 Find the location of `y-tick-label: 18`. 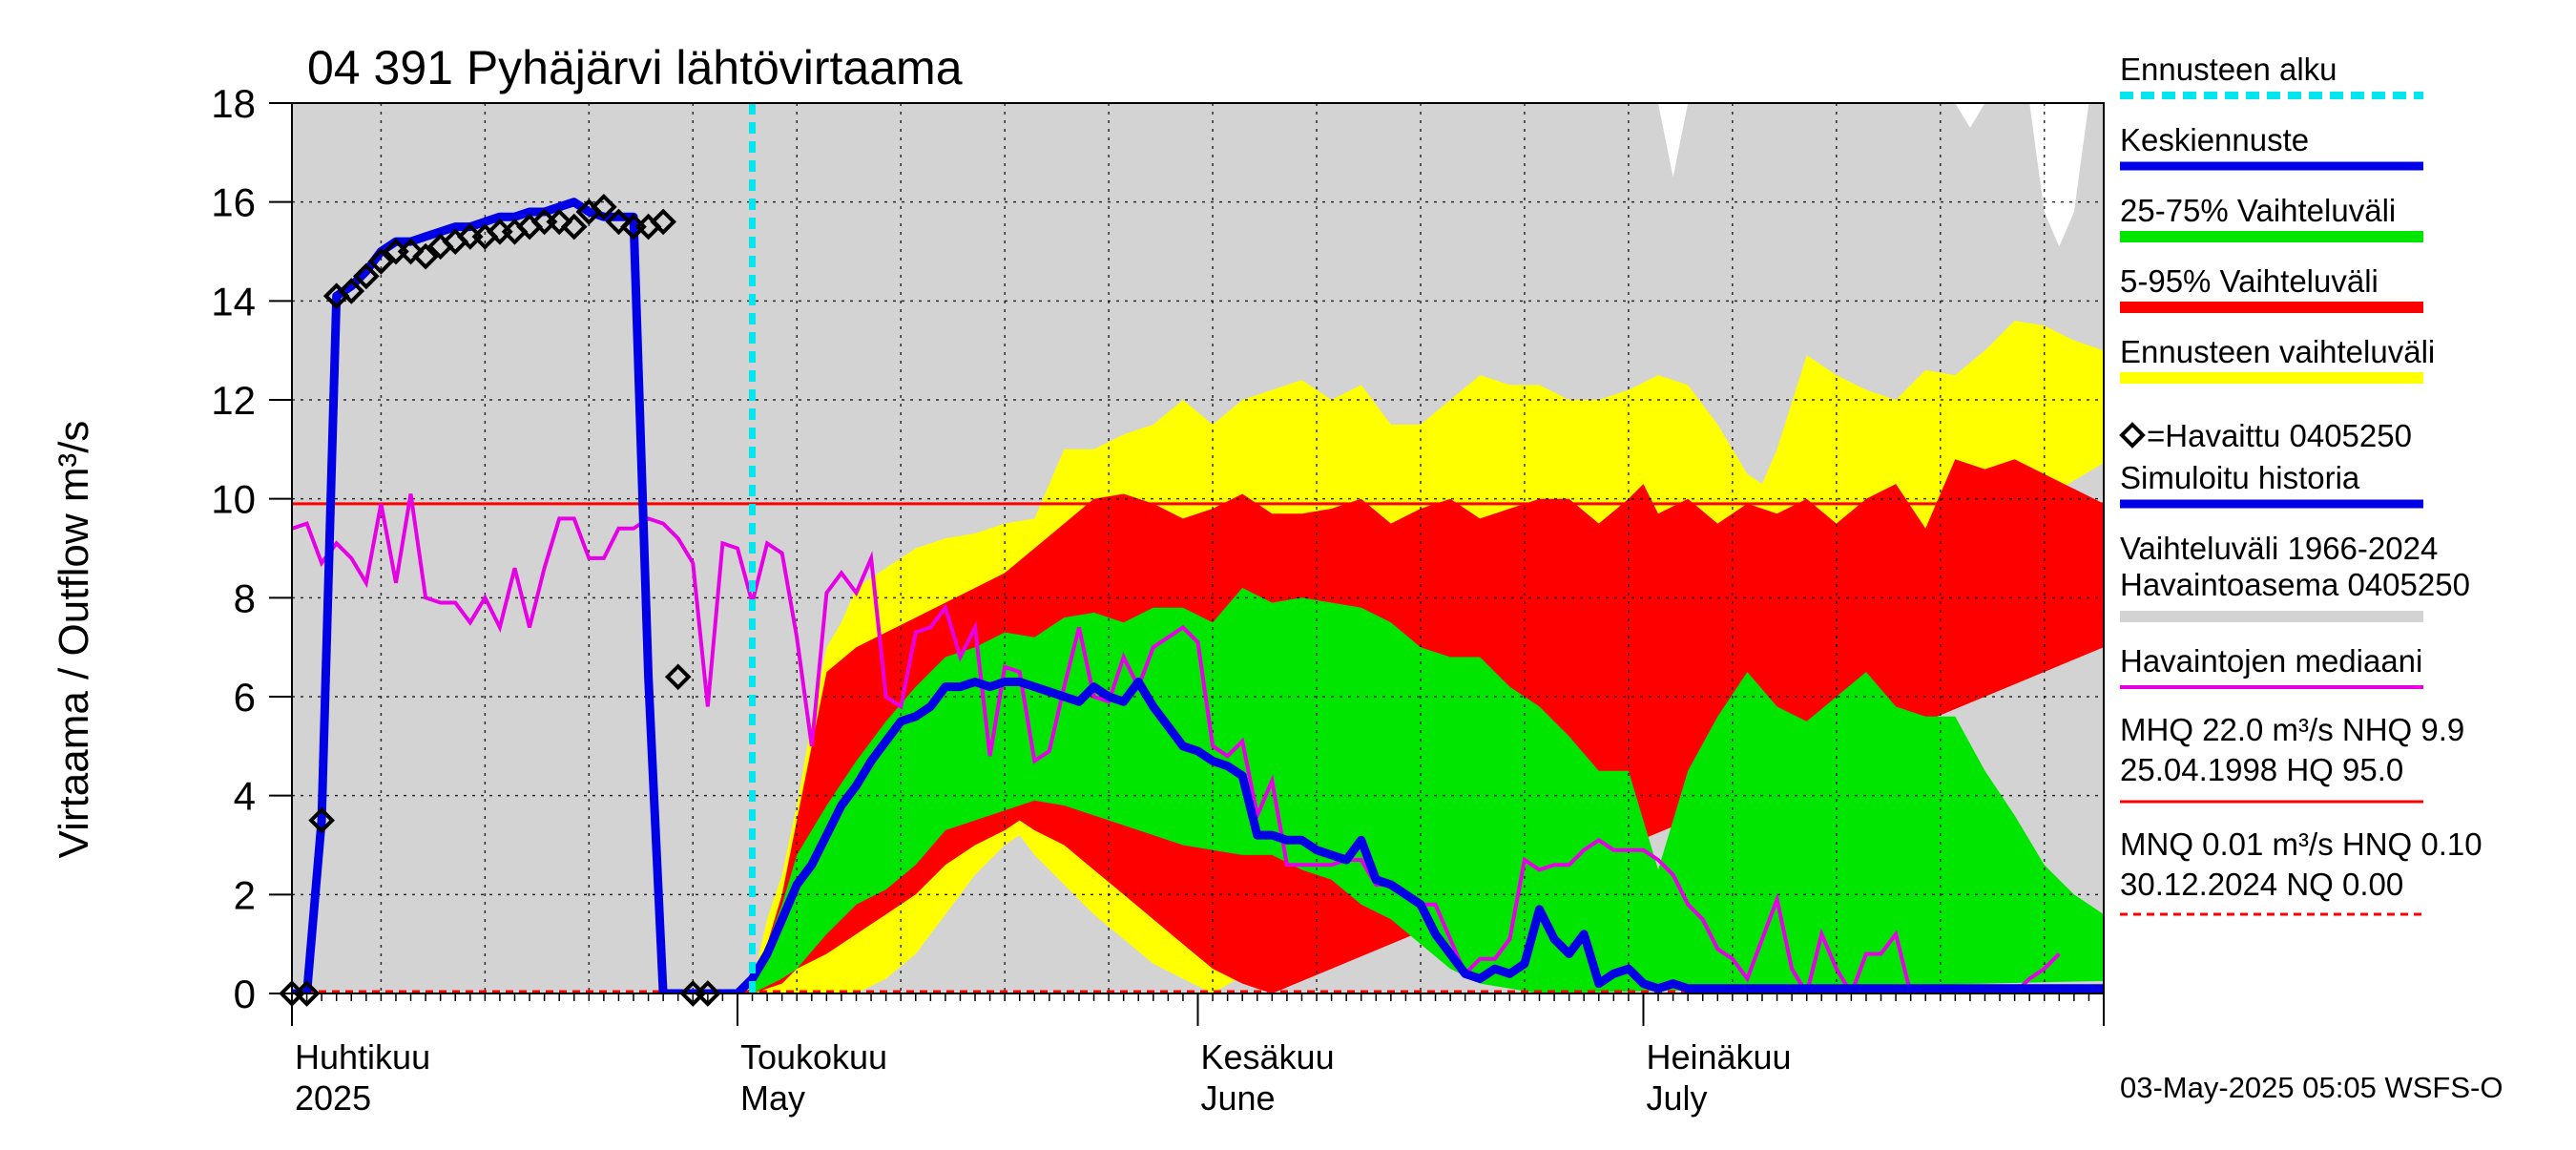

y-tick-label: 18 is located at coordinates (233, 103).